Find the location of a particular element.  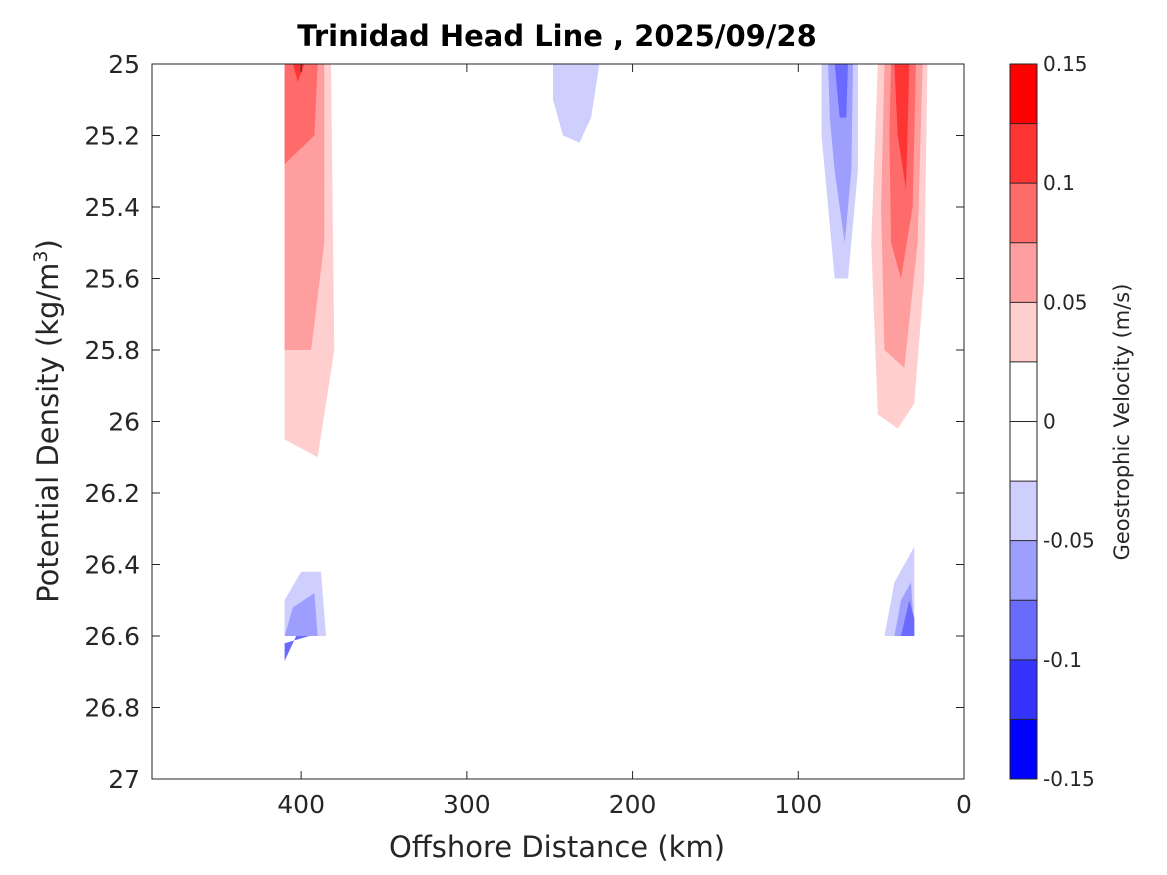

x-tick-label: 400 is located at coordinates (301, 804).